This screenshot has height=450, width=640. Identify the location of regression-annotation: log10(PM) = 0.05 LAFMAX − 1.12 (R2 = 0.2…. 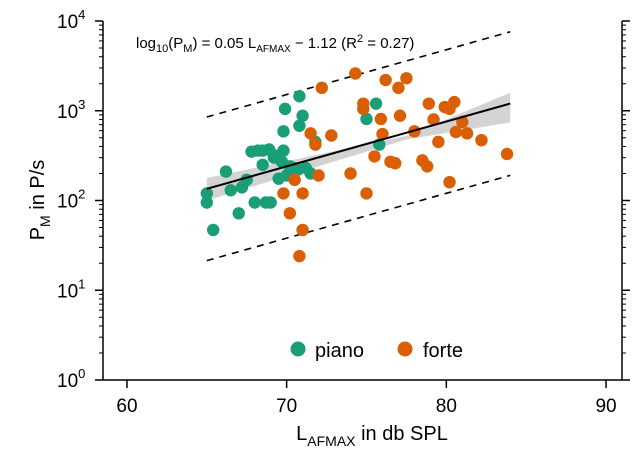
(275, 44).